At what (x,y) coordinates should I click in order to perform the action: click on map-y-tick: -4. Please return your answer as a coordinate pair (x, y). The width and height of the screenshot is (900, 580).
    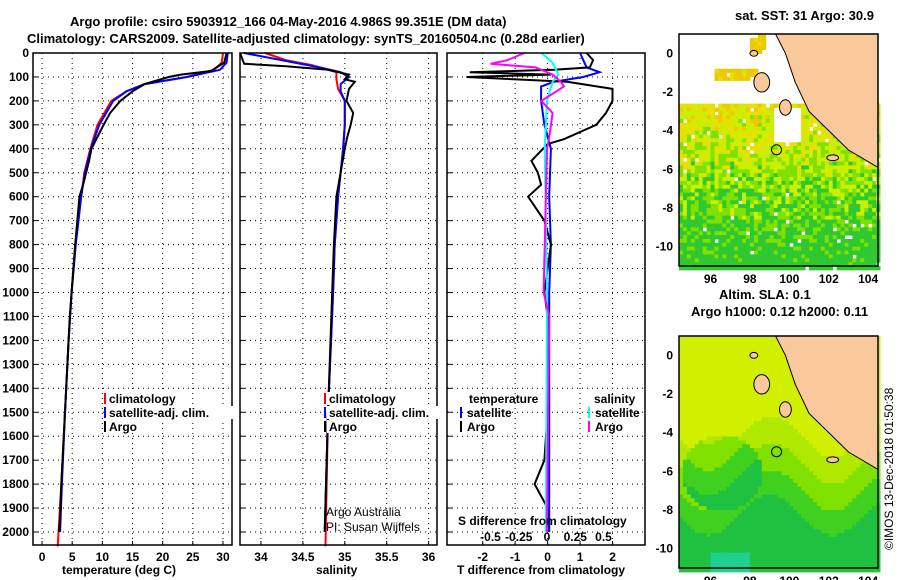
    Looking at the image, I should click on (667, 433).